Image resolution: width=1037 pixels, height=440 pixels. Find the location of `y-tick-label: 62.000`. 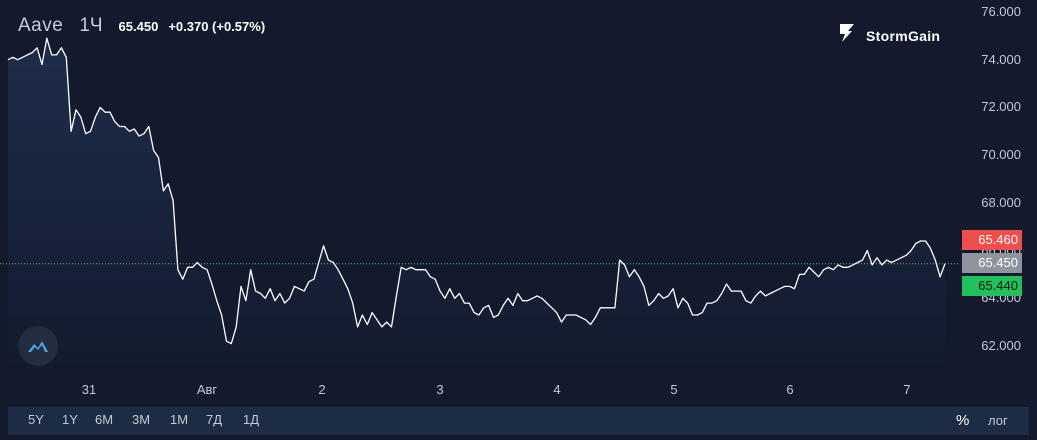

y-tick-label: 62.000 is located at coordinates (1001, 345).